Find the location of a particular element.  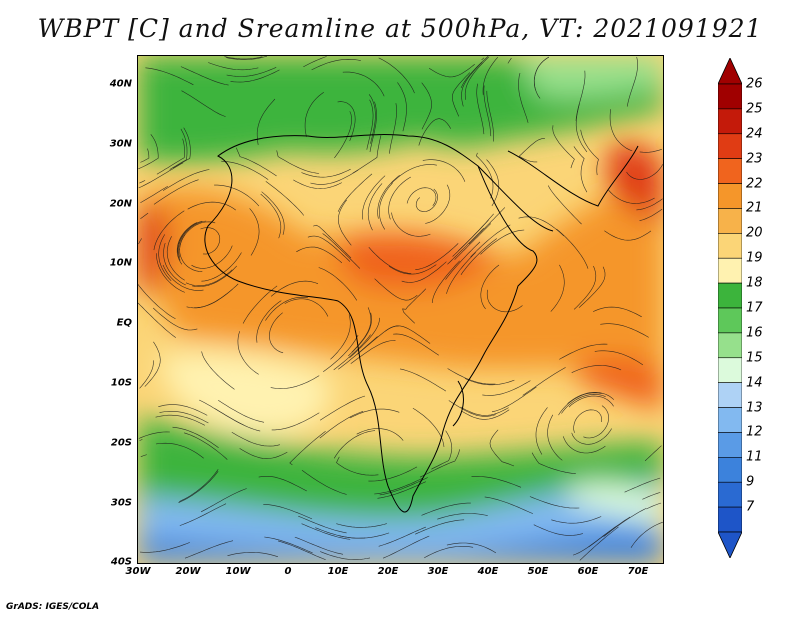

lon-tick-label: 20W is located at coordinates (188, 571).